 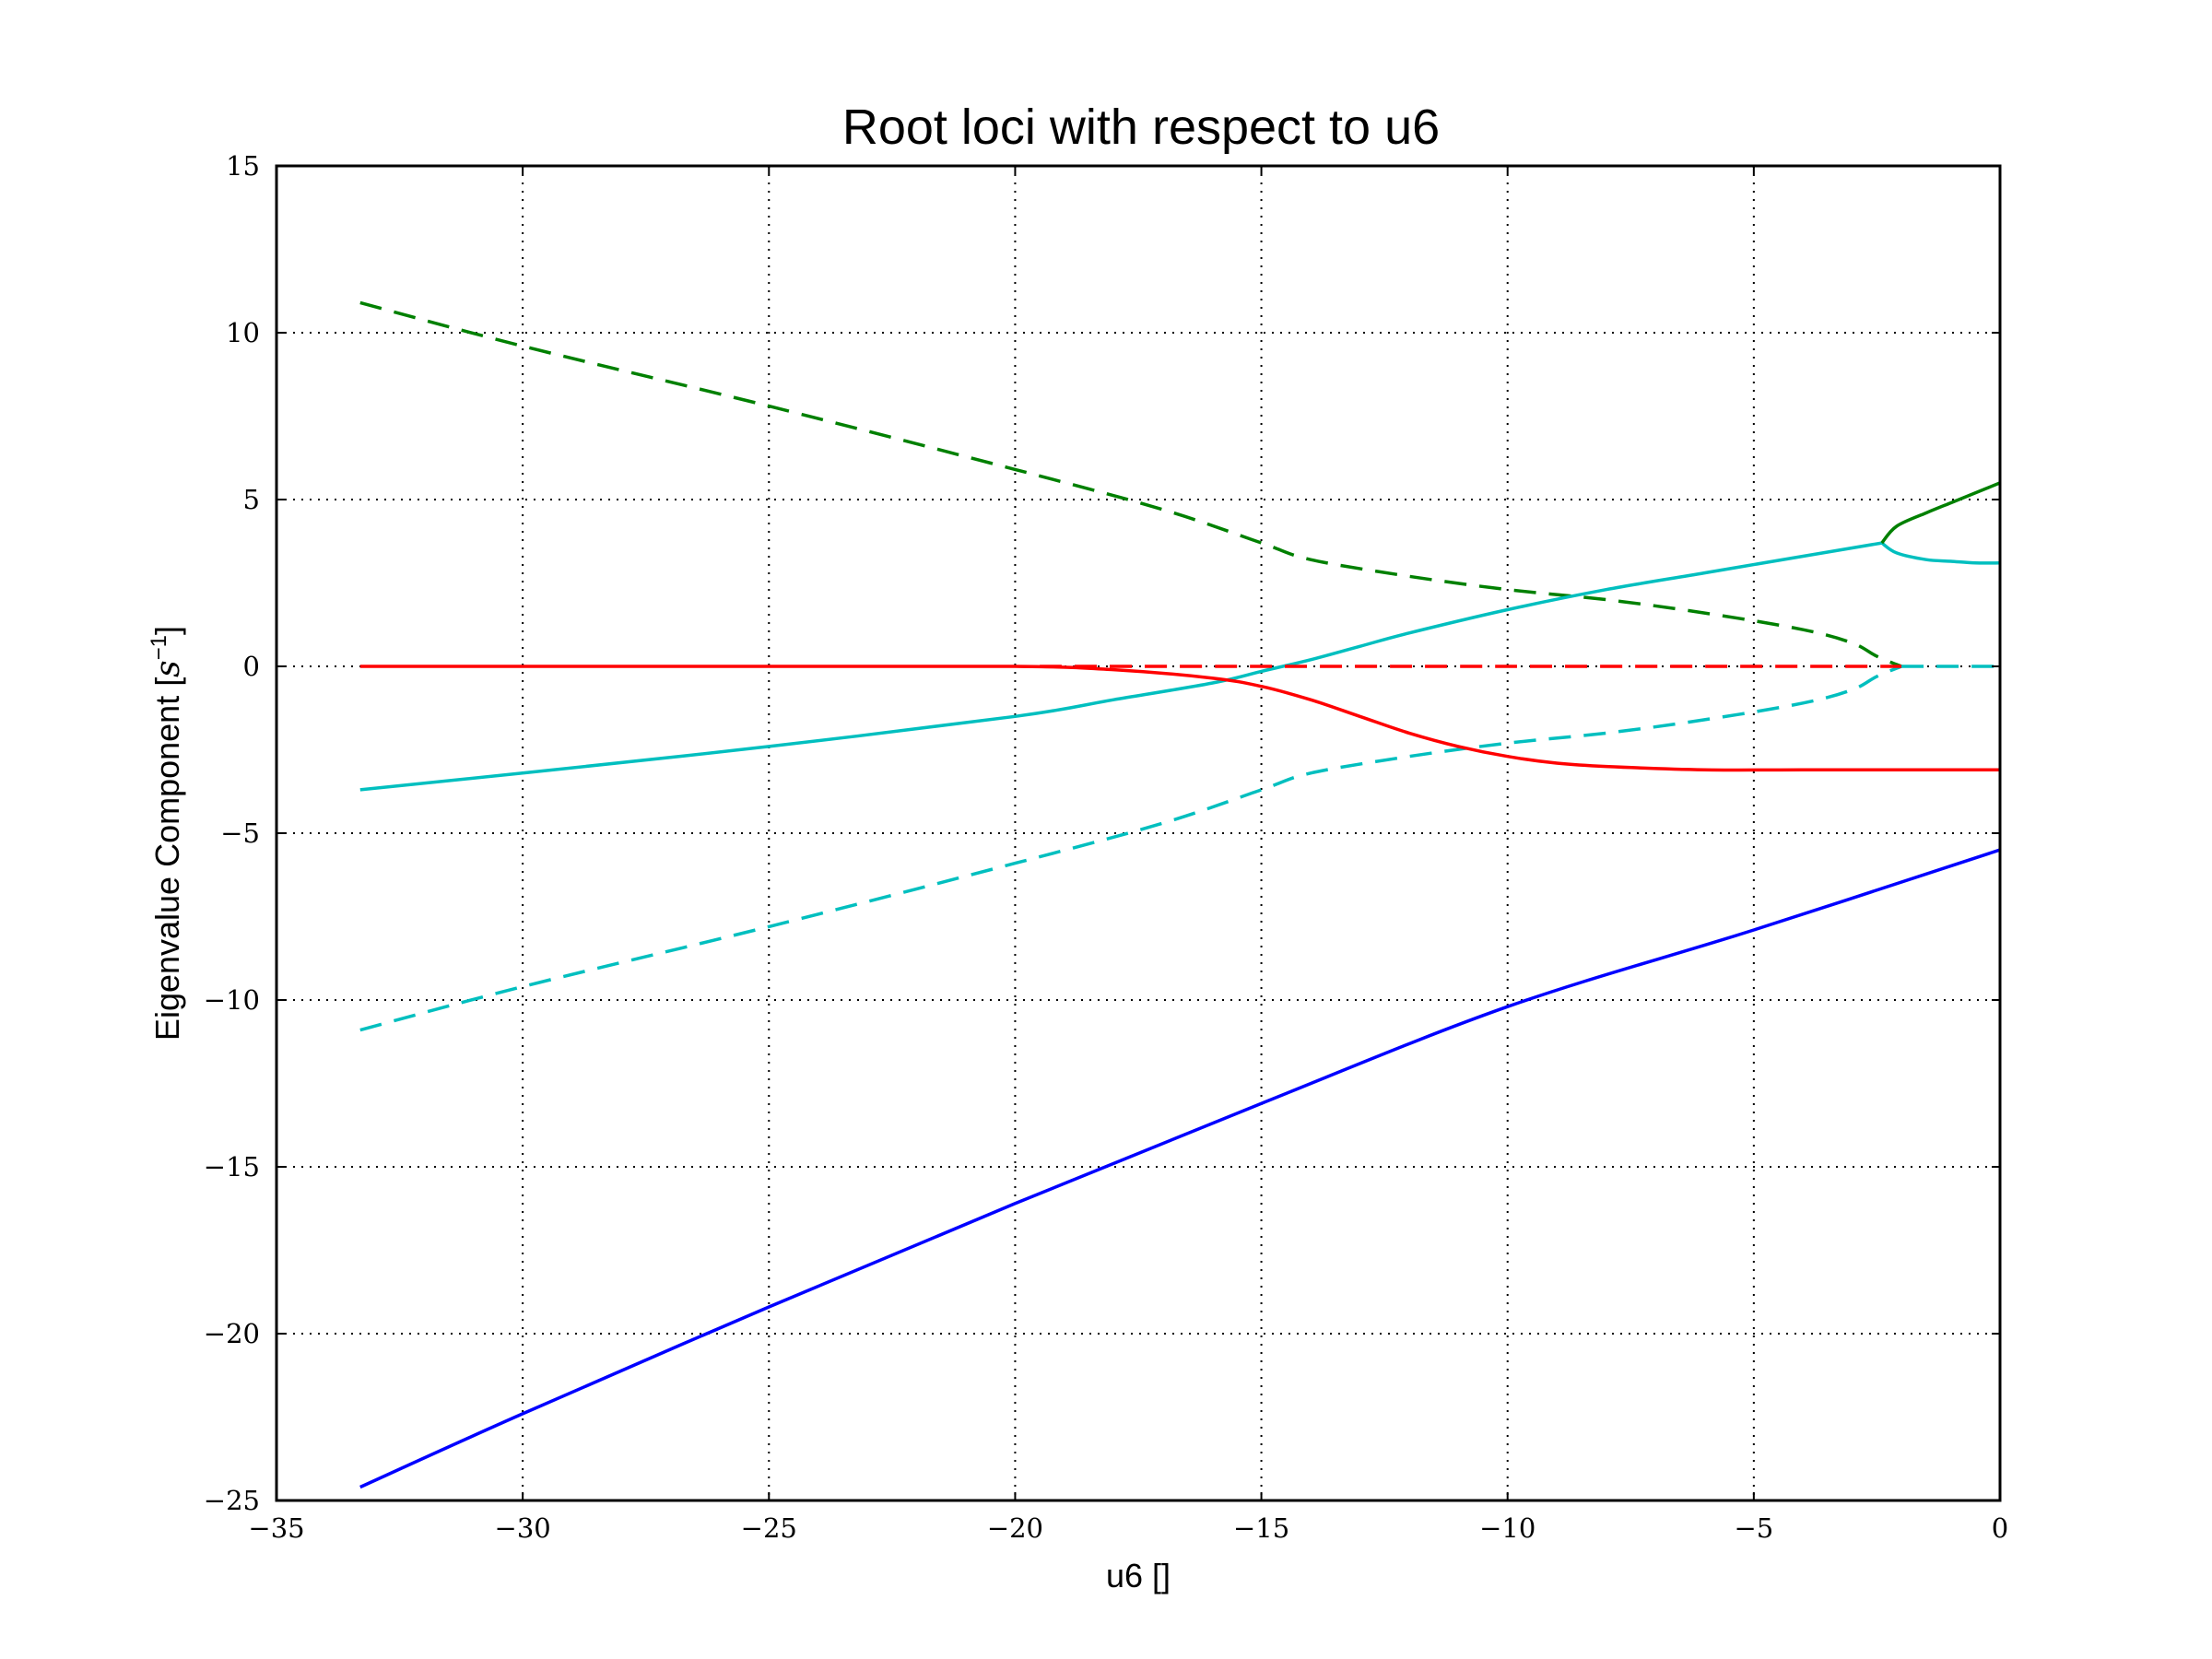 I want to click on x-tick-label: −20, so click(x=1015, y=1528).